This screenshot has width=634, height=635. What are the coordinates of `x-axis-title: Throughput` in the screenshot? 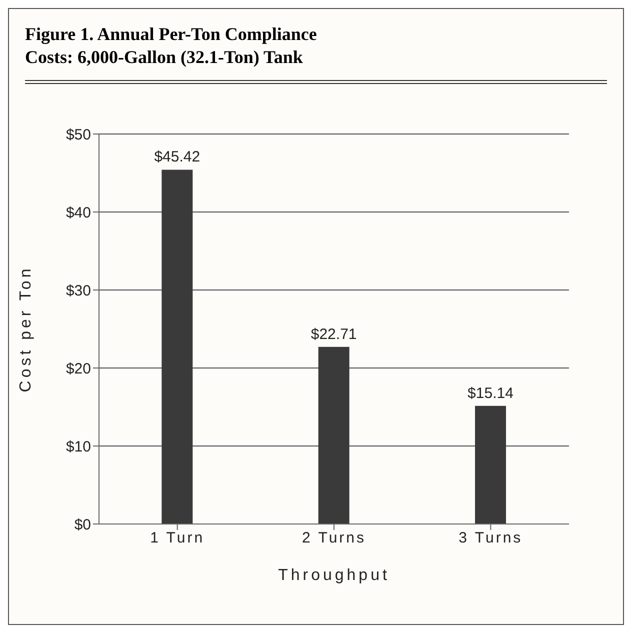 It's located at (334, 575).